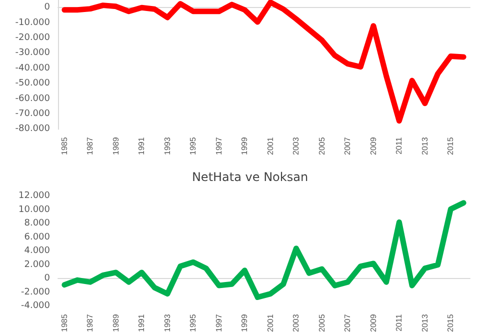 The height and width of the screenshot is (335, 500). I want to click on y-tick-label: -60.000, so click(32, 99).